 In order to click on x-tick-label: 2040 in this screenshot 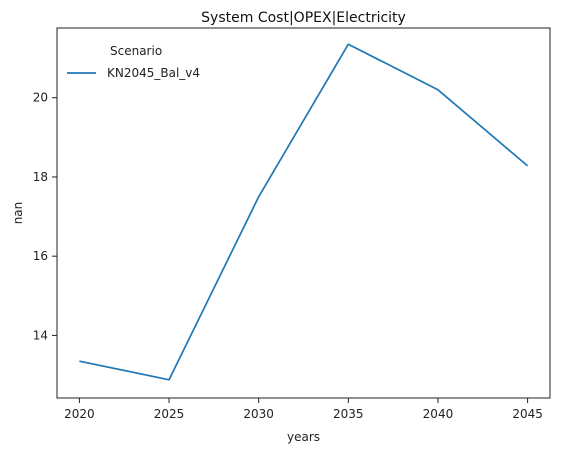, I will do `click(438, 414)`.